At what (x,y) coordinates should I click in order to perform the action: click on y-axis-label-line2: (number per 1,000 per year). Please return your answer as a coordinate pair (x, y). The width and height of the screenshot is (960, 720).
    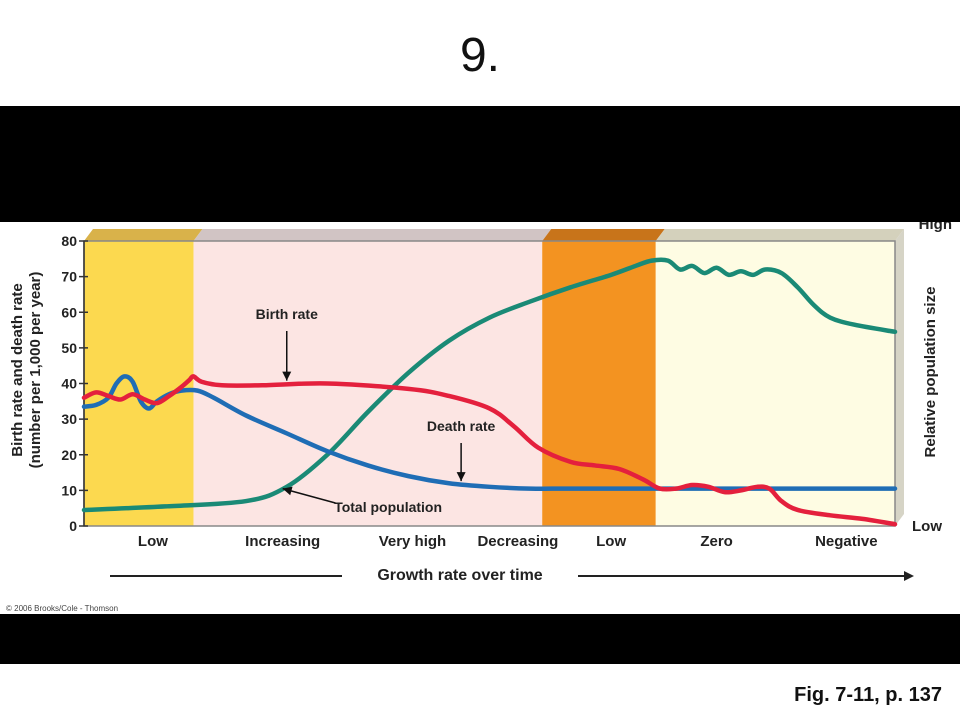
    Looking at the image, I should click on (35, 370).